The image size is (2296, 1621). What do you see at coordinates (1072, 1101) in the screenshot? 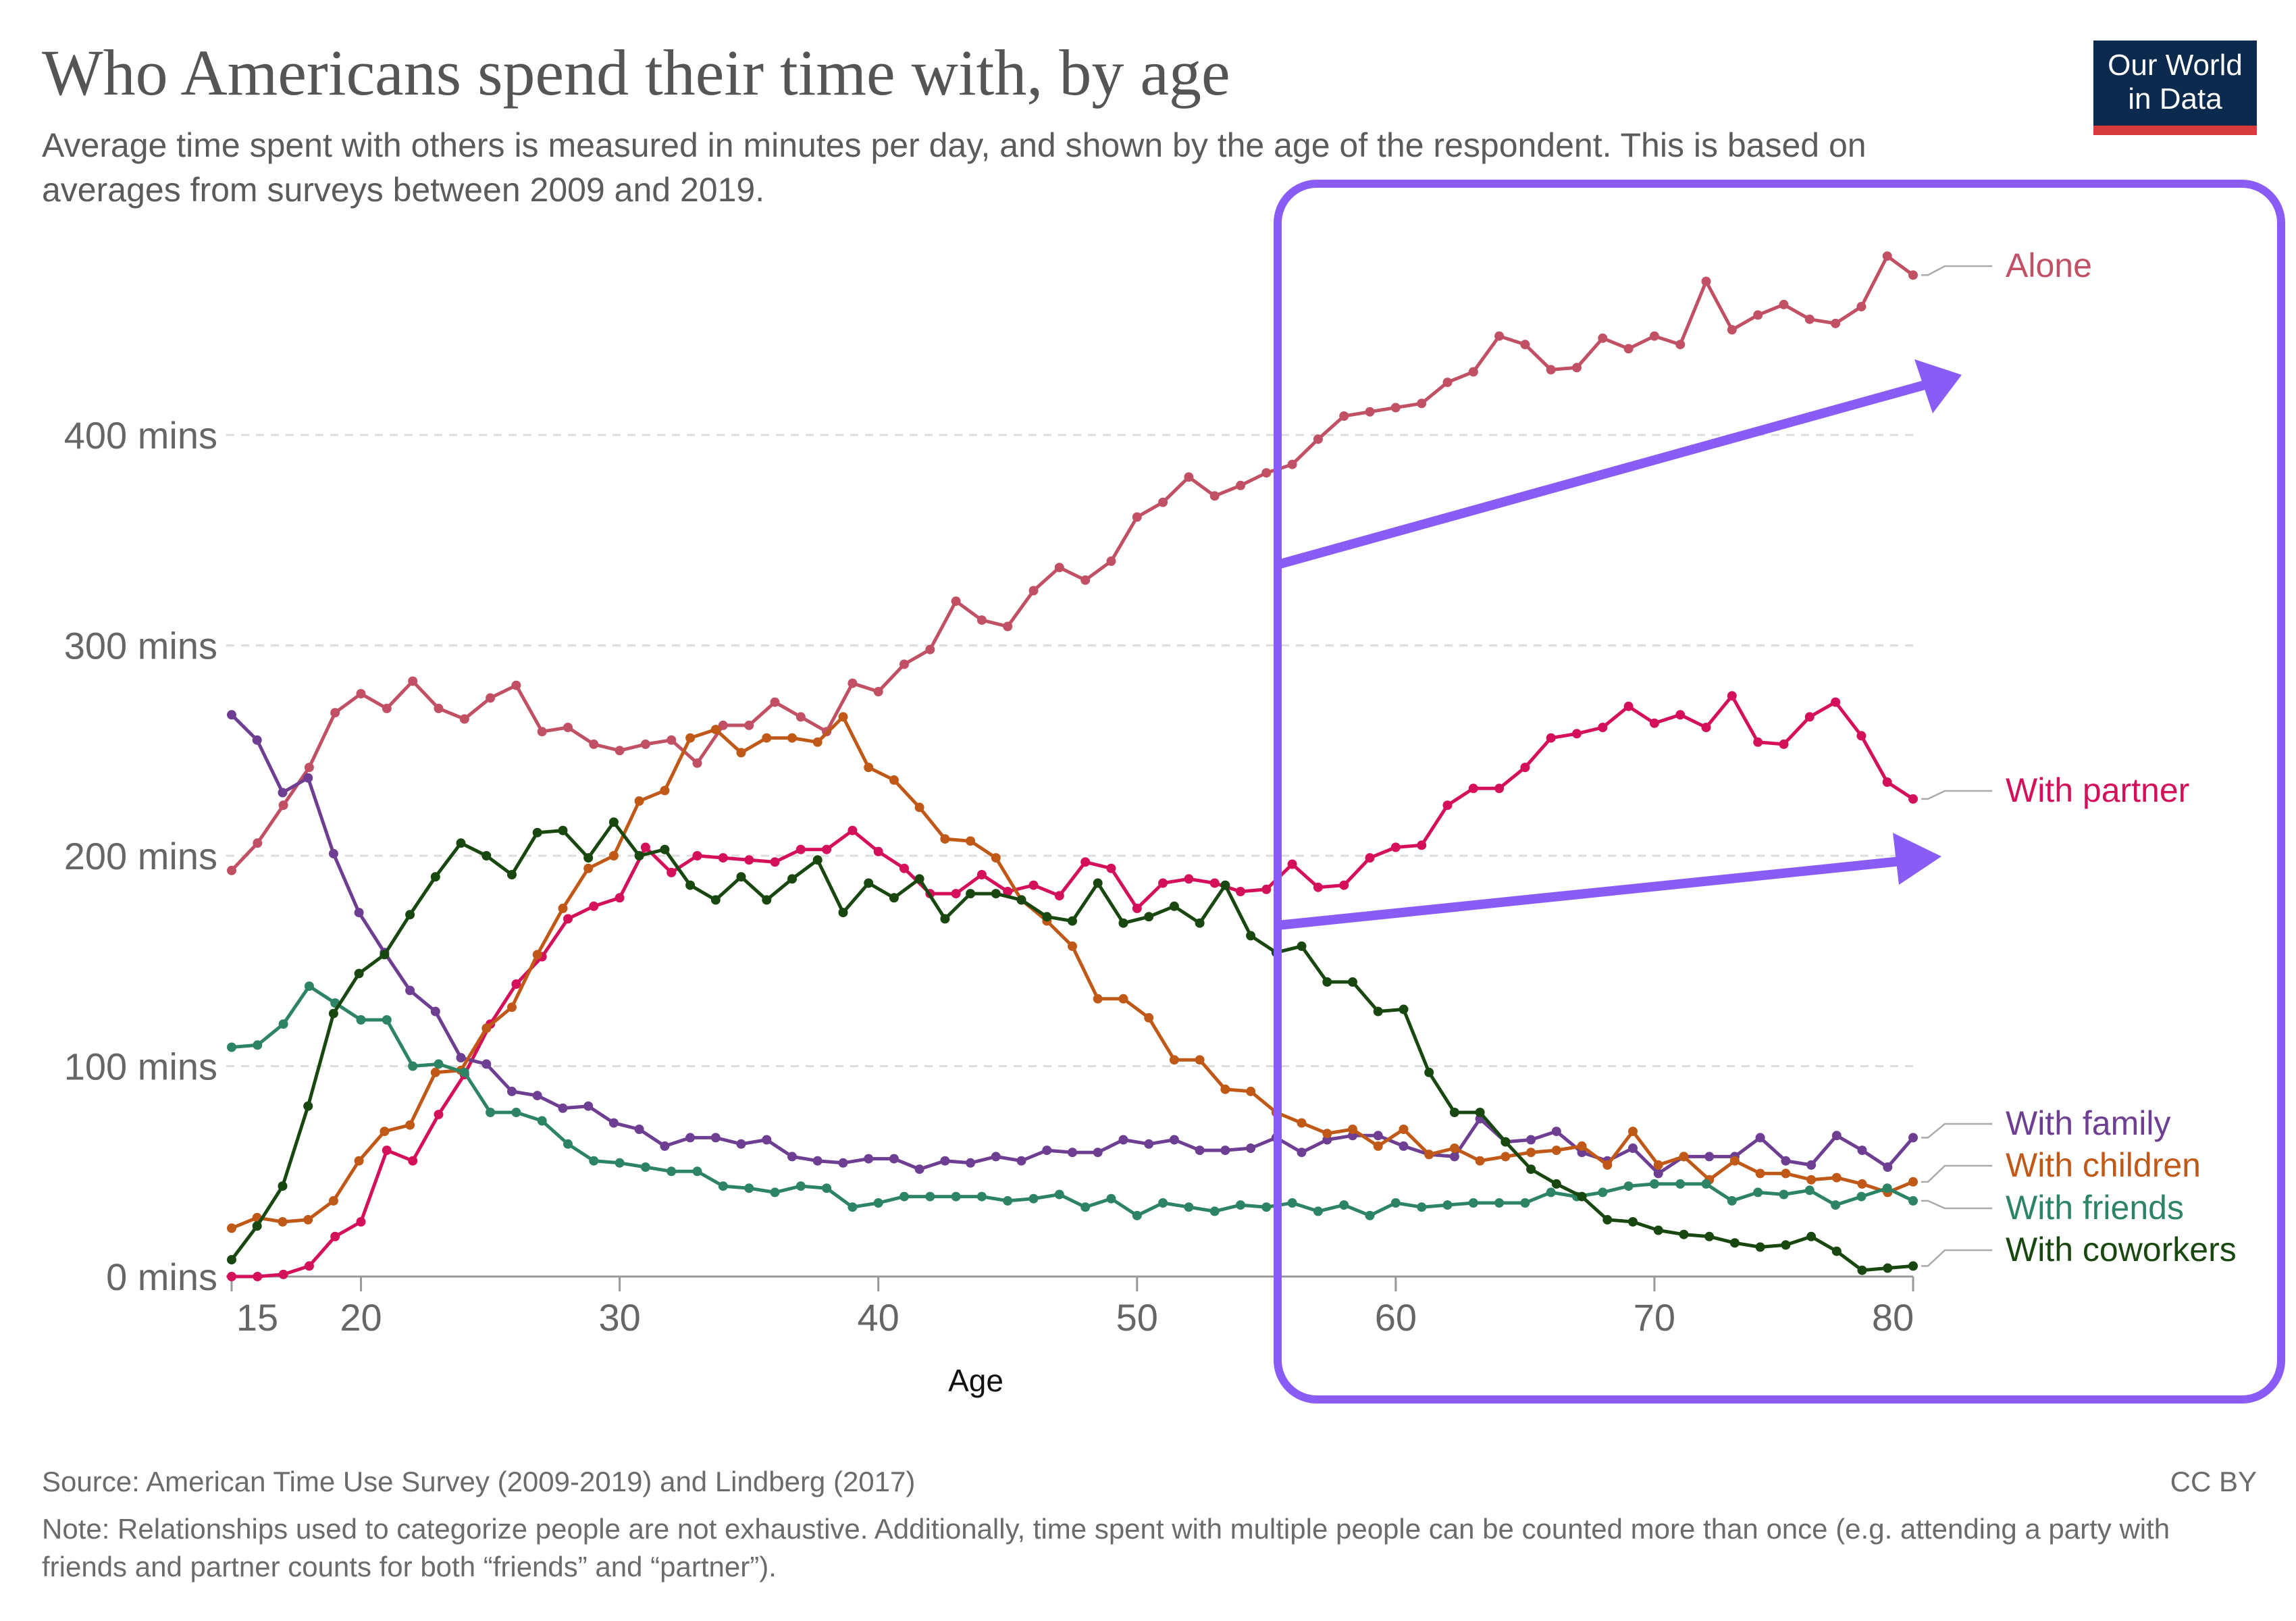
I see `line-with-friends` at bounding box center [1072, 1101].